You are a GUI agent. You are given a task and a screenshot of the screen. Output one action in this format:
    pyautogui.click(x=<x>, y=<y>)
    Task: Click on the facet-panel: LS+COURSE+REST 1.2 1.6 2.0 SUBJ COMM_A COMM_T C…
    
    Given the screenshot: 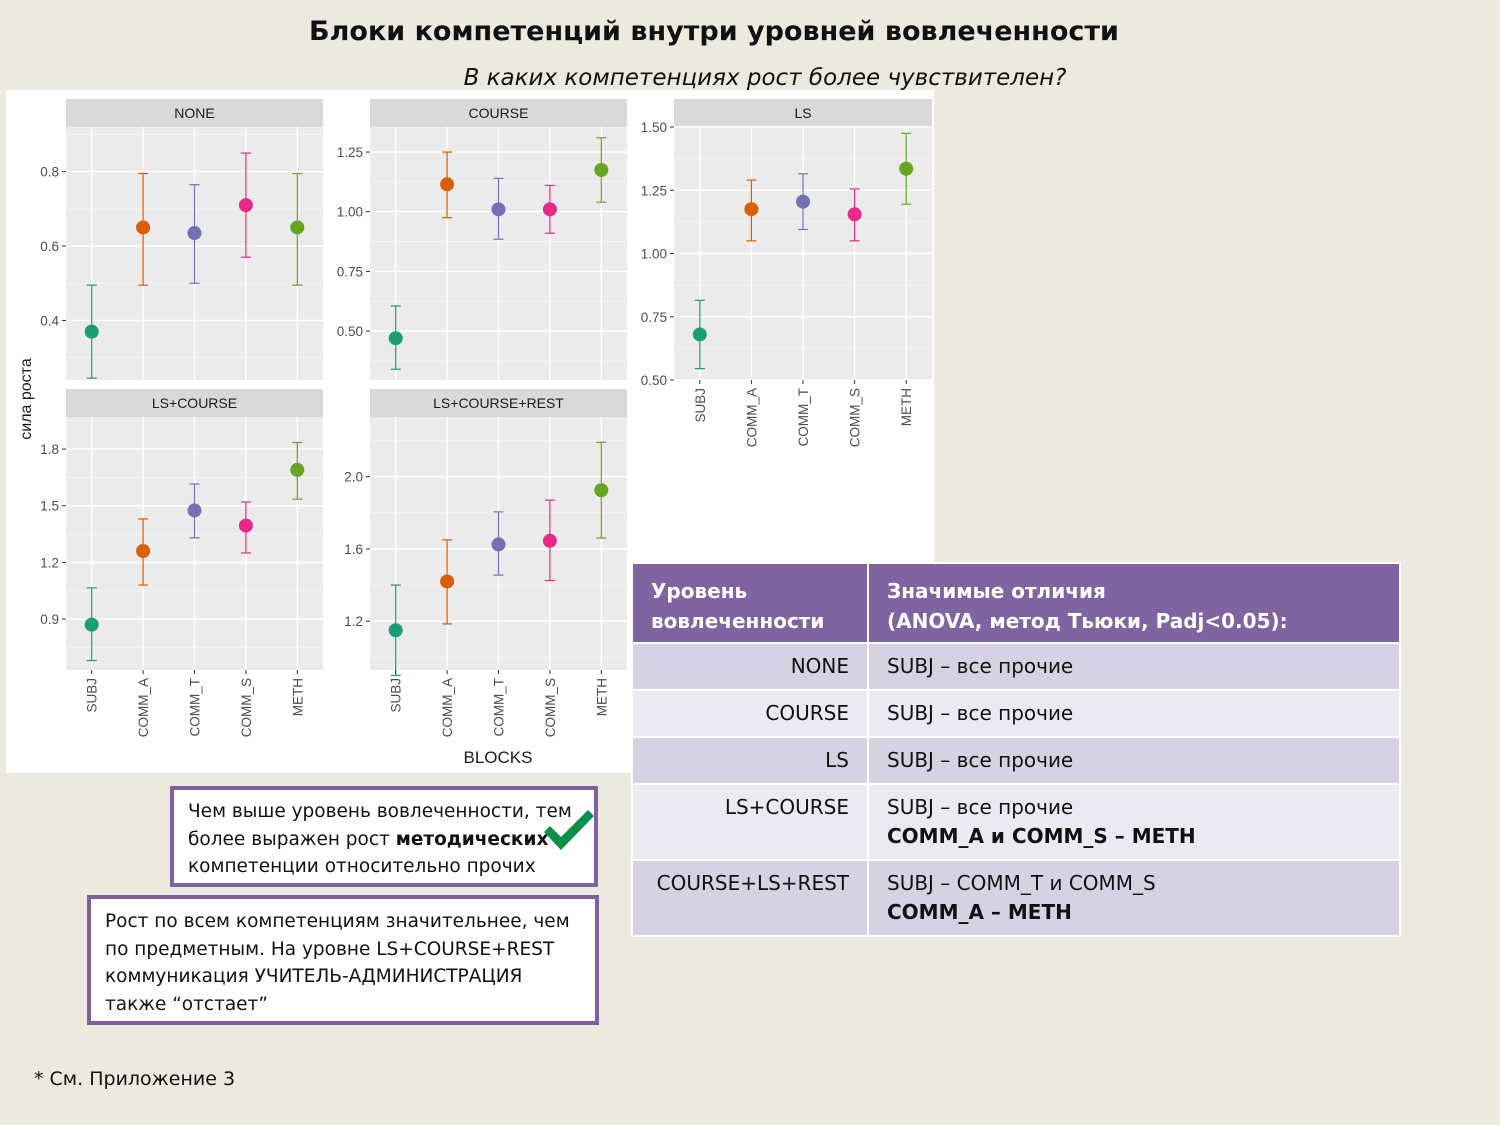 What is the action you would take?
    pyautogui.click(x=485, y=563)
    